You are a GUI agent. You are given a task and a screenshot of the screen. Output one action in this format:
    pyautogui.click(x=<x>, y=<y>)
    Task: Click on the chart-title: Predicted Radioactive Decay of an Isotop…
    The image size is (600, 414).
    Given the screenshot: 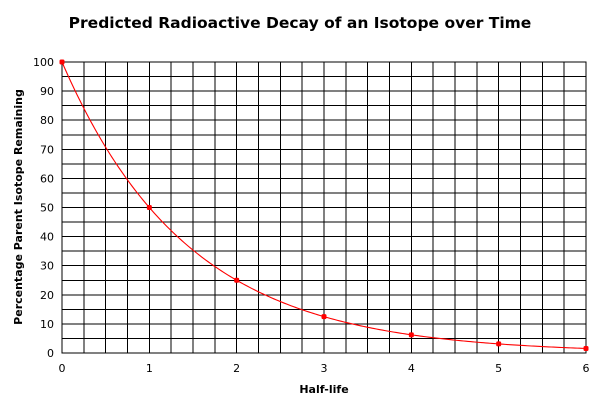 What is the action you would take?
    pyautogui.click(x=300, y=23)
    